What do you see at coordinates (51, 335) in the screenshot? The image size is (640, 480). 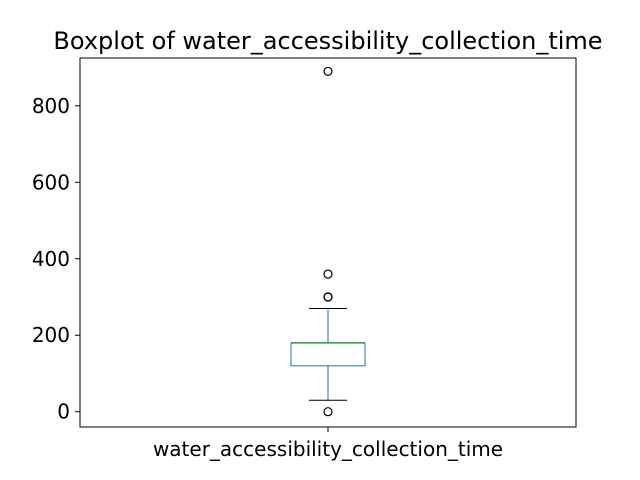 I see `y-tick-label: 200` at bounding box center [51, 335].